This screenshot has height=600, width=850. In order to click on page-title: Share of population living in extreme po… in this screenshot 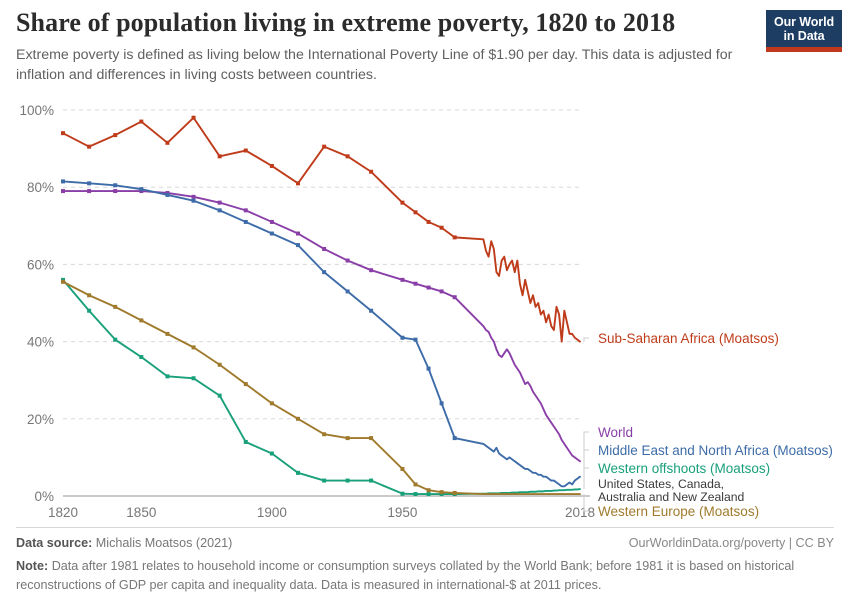, I will do `click(346, 22)`.